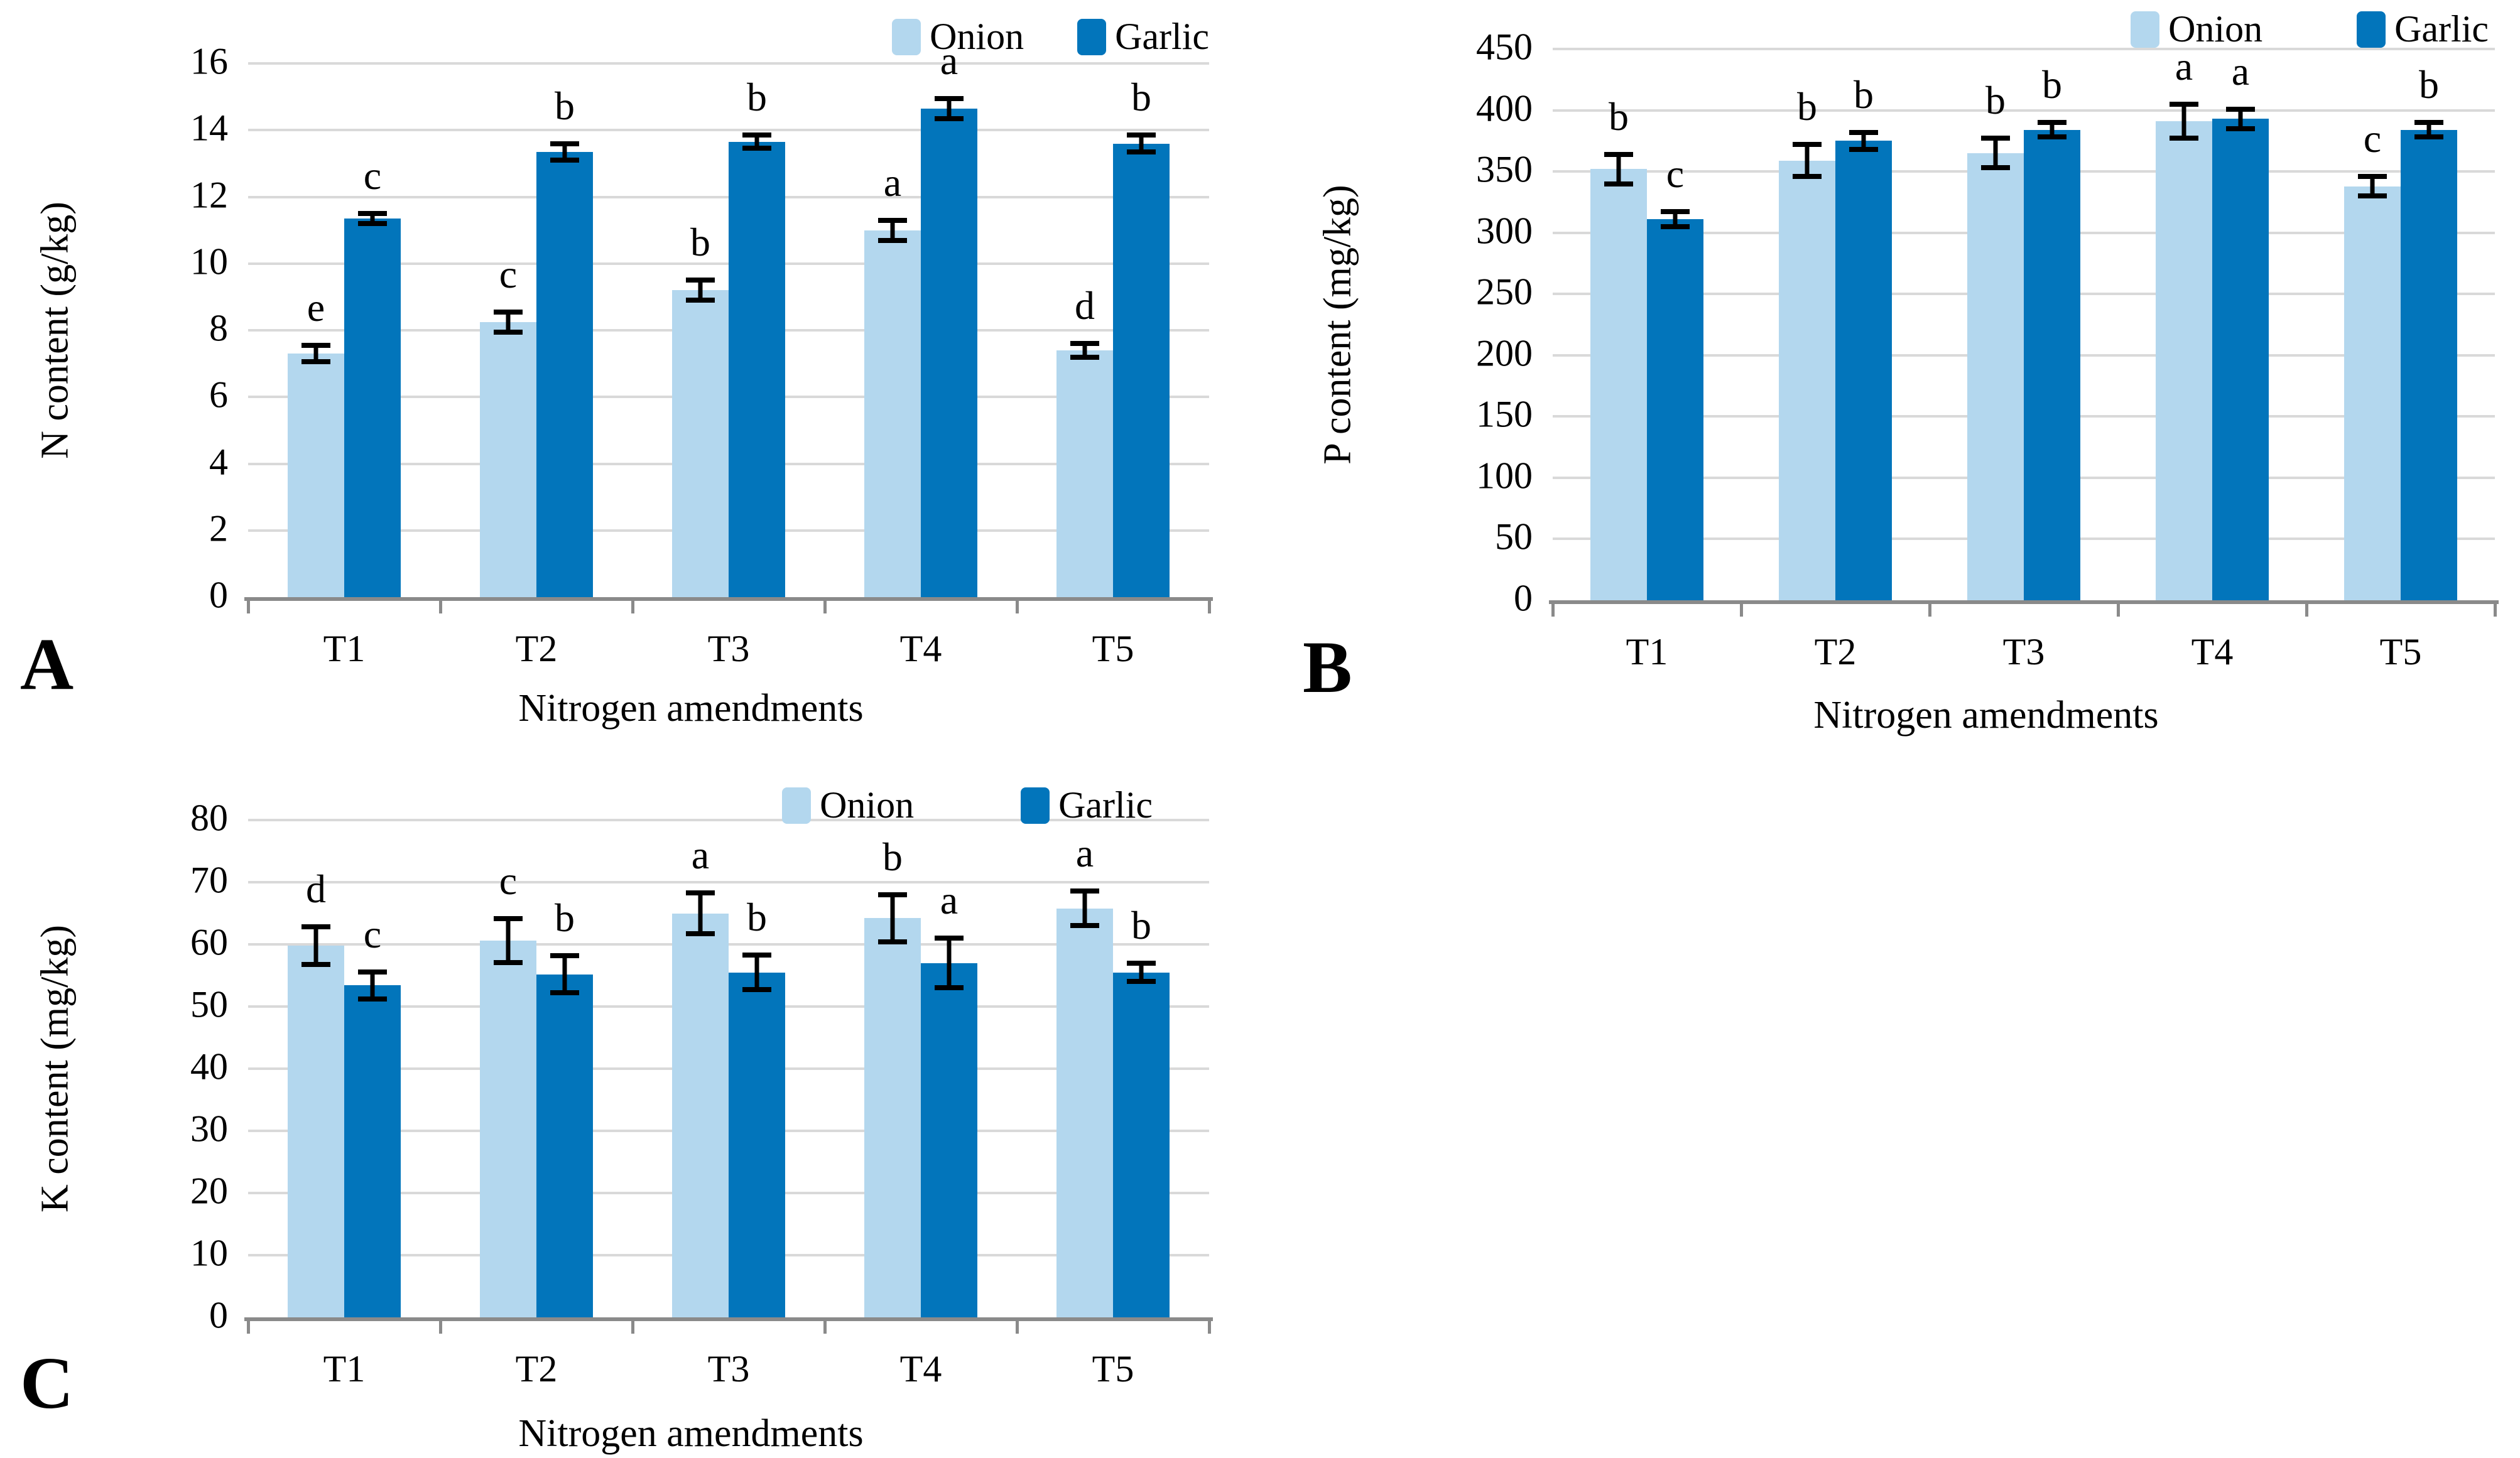 The width and height of the screenshot is (2520, 1458). What do you see at coordinates (1105, 805) in the screenshot?
I see `legend-label-garlic: Garlic` at bounding box center [1105, 805].